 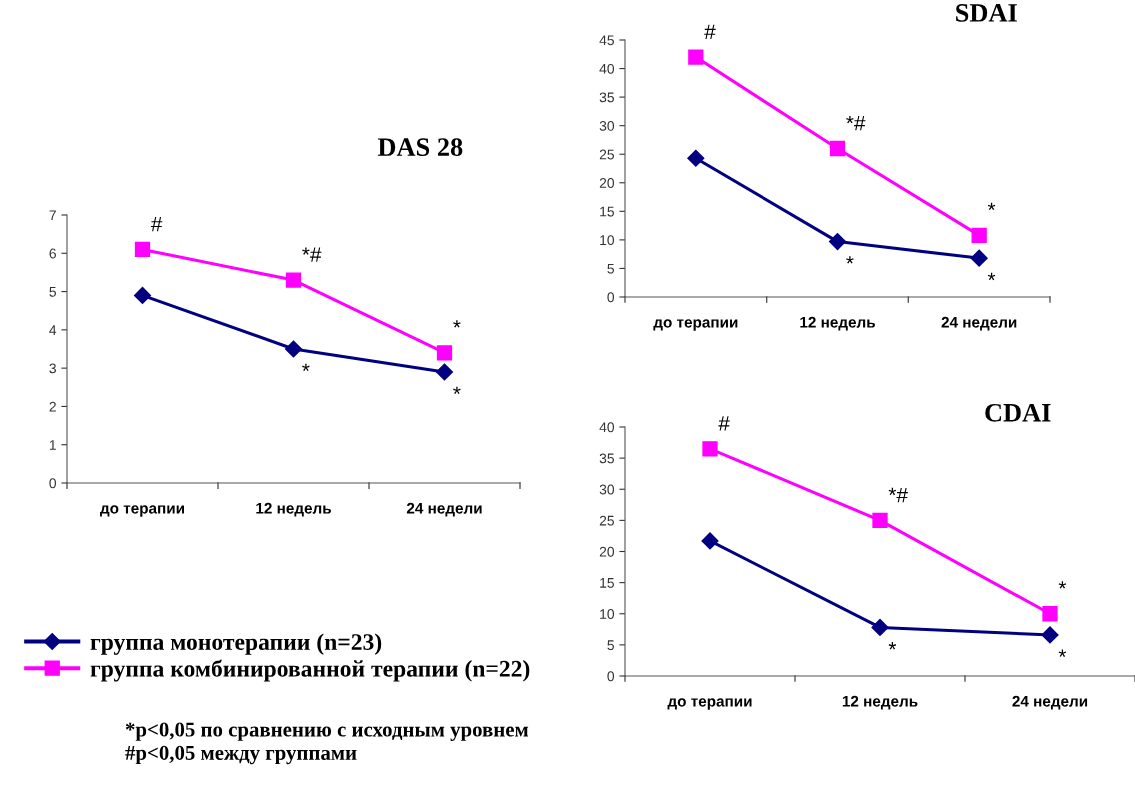 What do you see at coordinates (53, 330) in the screenshot?
I see `y-tick-label: 4` at bounding box center [53, 330].